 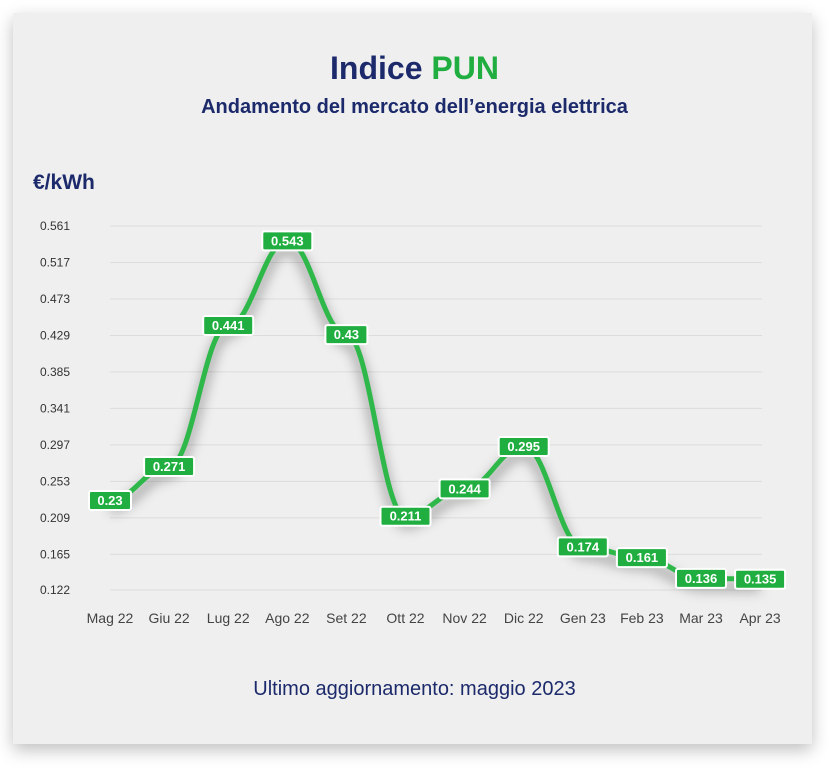 I want to click on x-tick-label: Lug 22, so click(x=228, y=618).